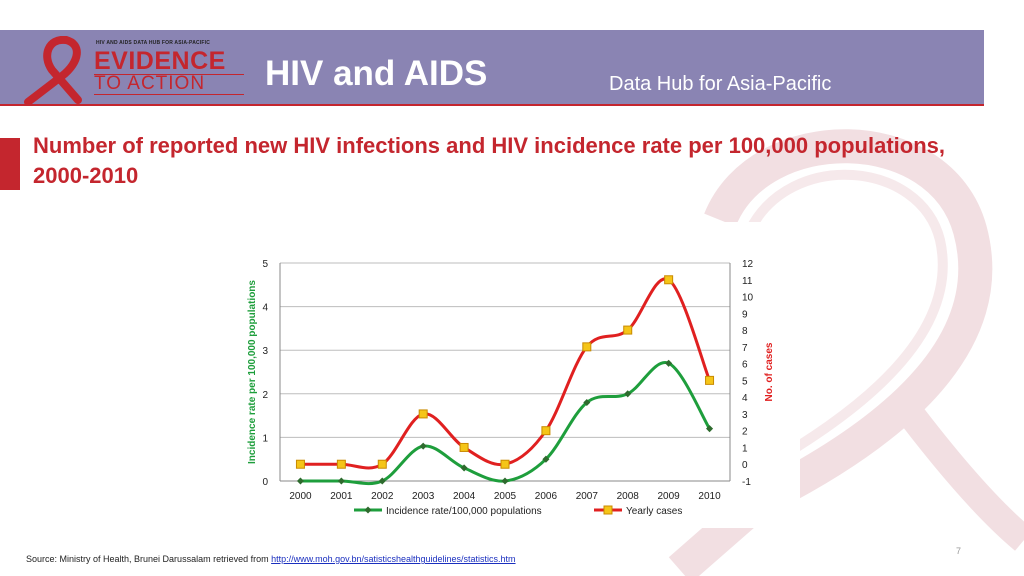 Image resolution: width=1024 pixels, height=576 pixels. What do you see at coordinates (464, 496) in the screenshot?
I see `x-tick-label: 2004` at bounding box center [464, 496].